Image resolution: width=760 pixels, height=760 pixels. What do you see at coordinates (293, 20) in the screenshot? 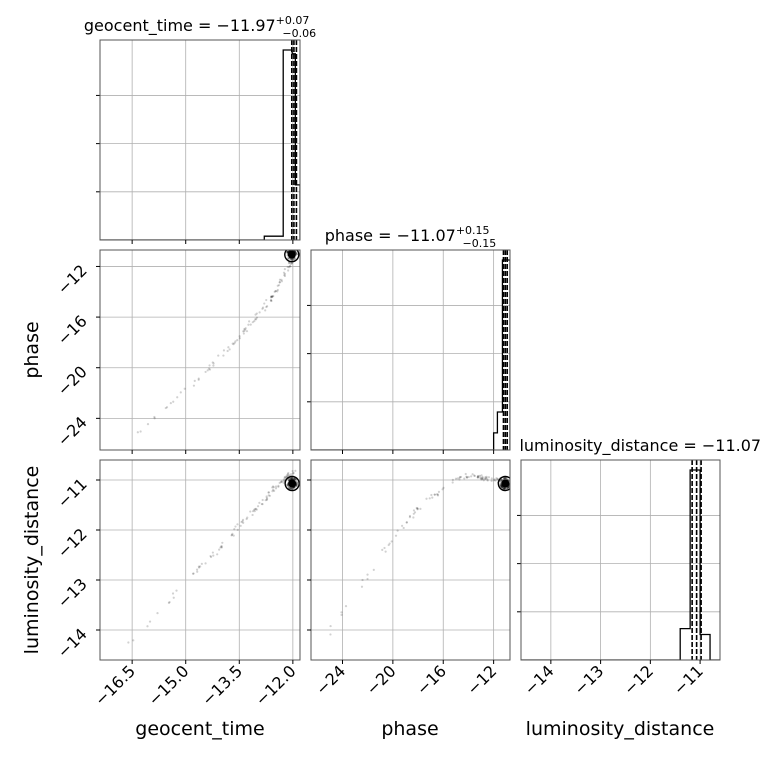
I see `title-upper: +0.07` at bounding box center [293, 20].